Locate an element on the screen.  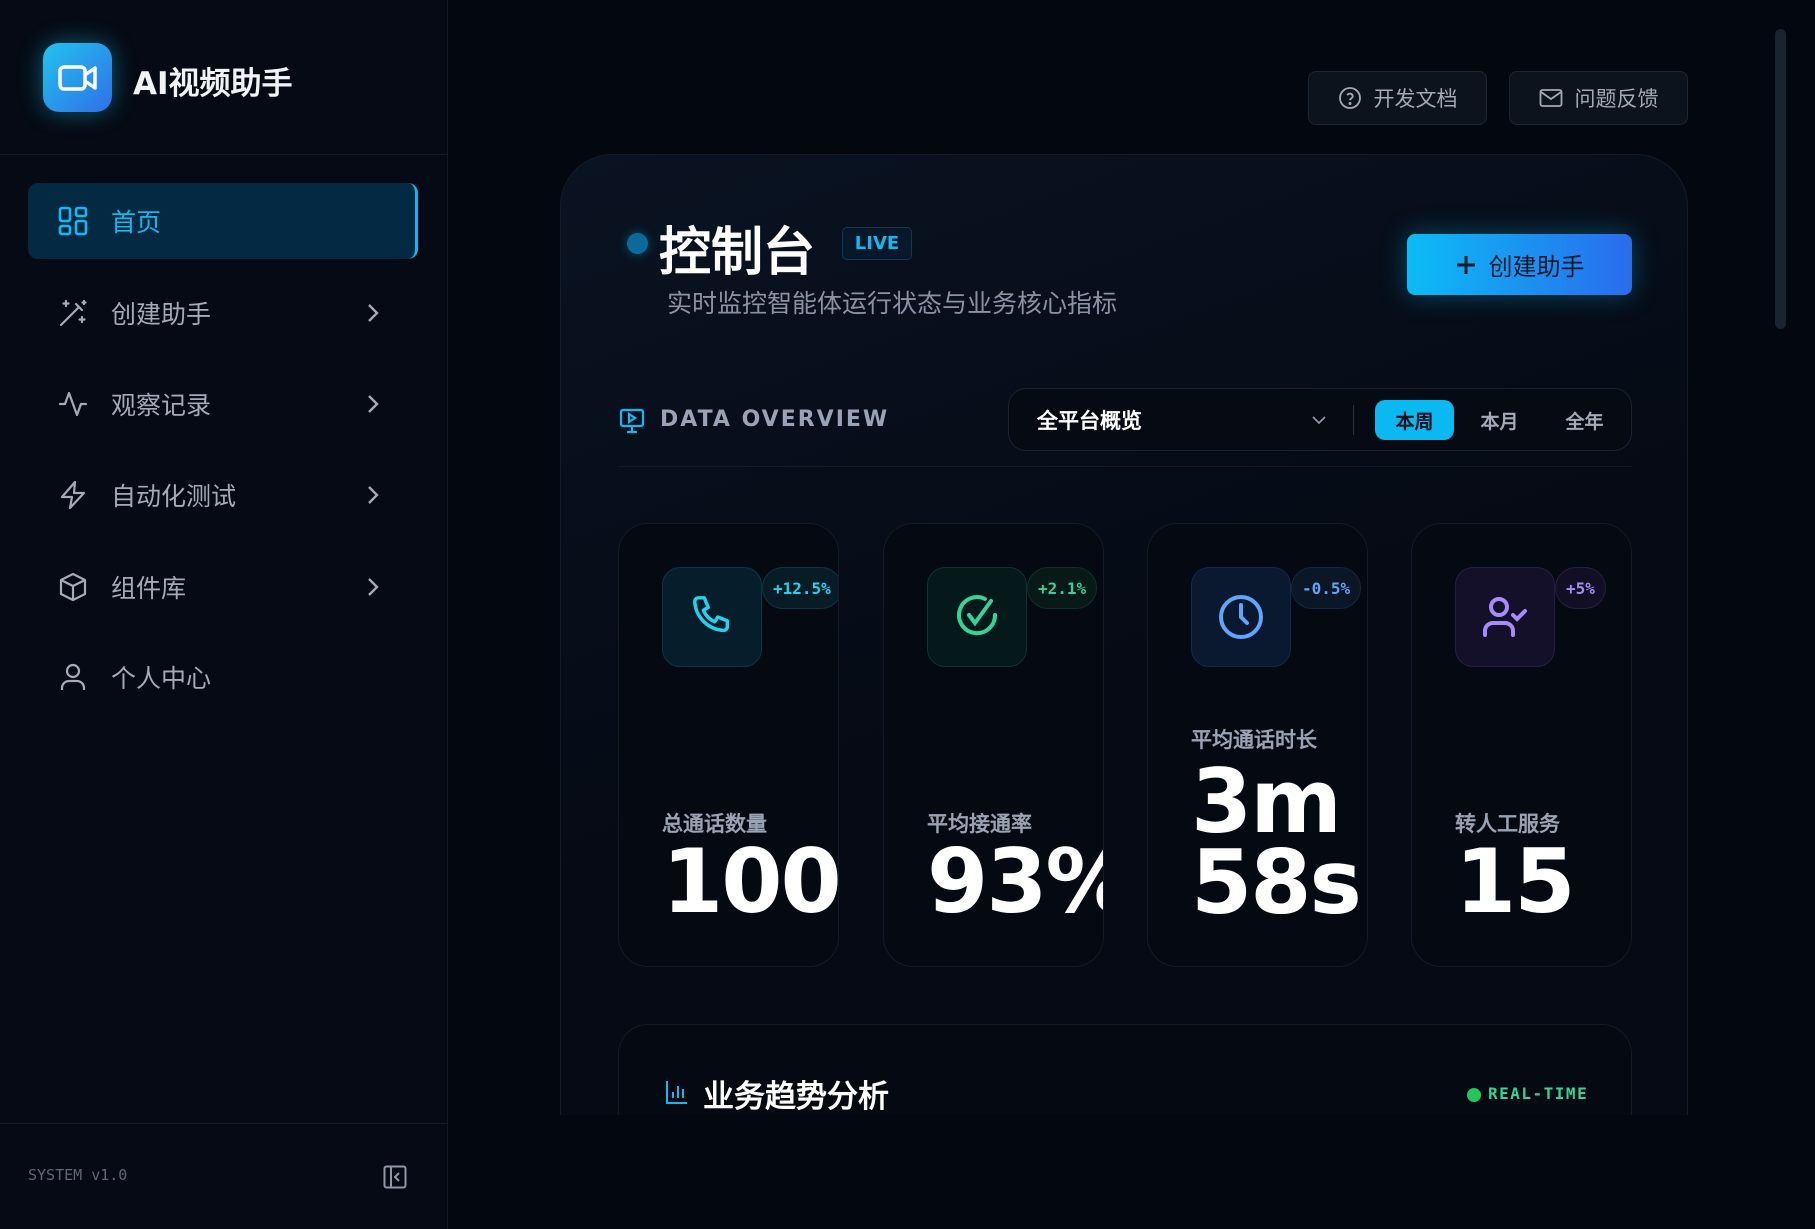
sidebar-item-component-library: 组件库 is located at coordinates (223, 587).